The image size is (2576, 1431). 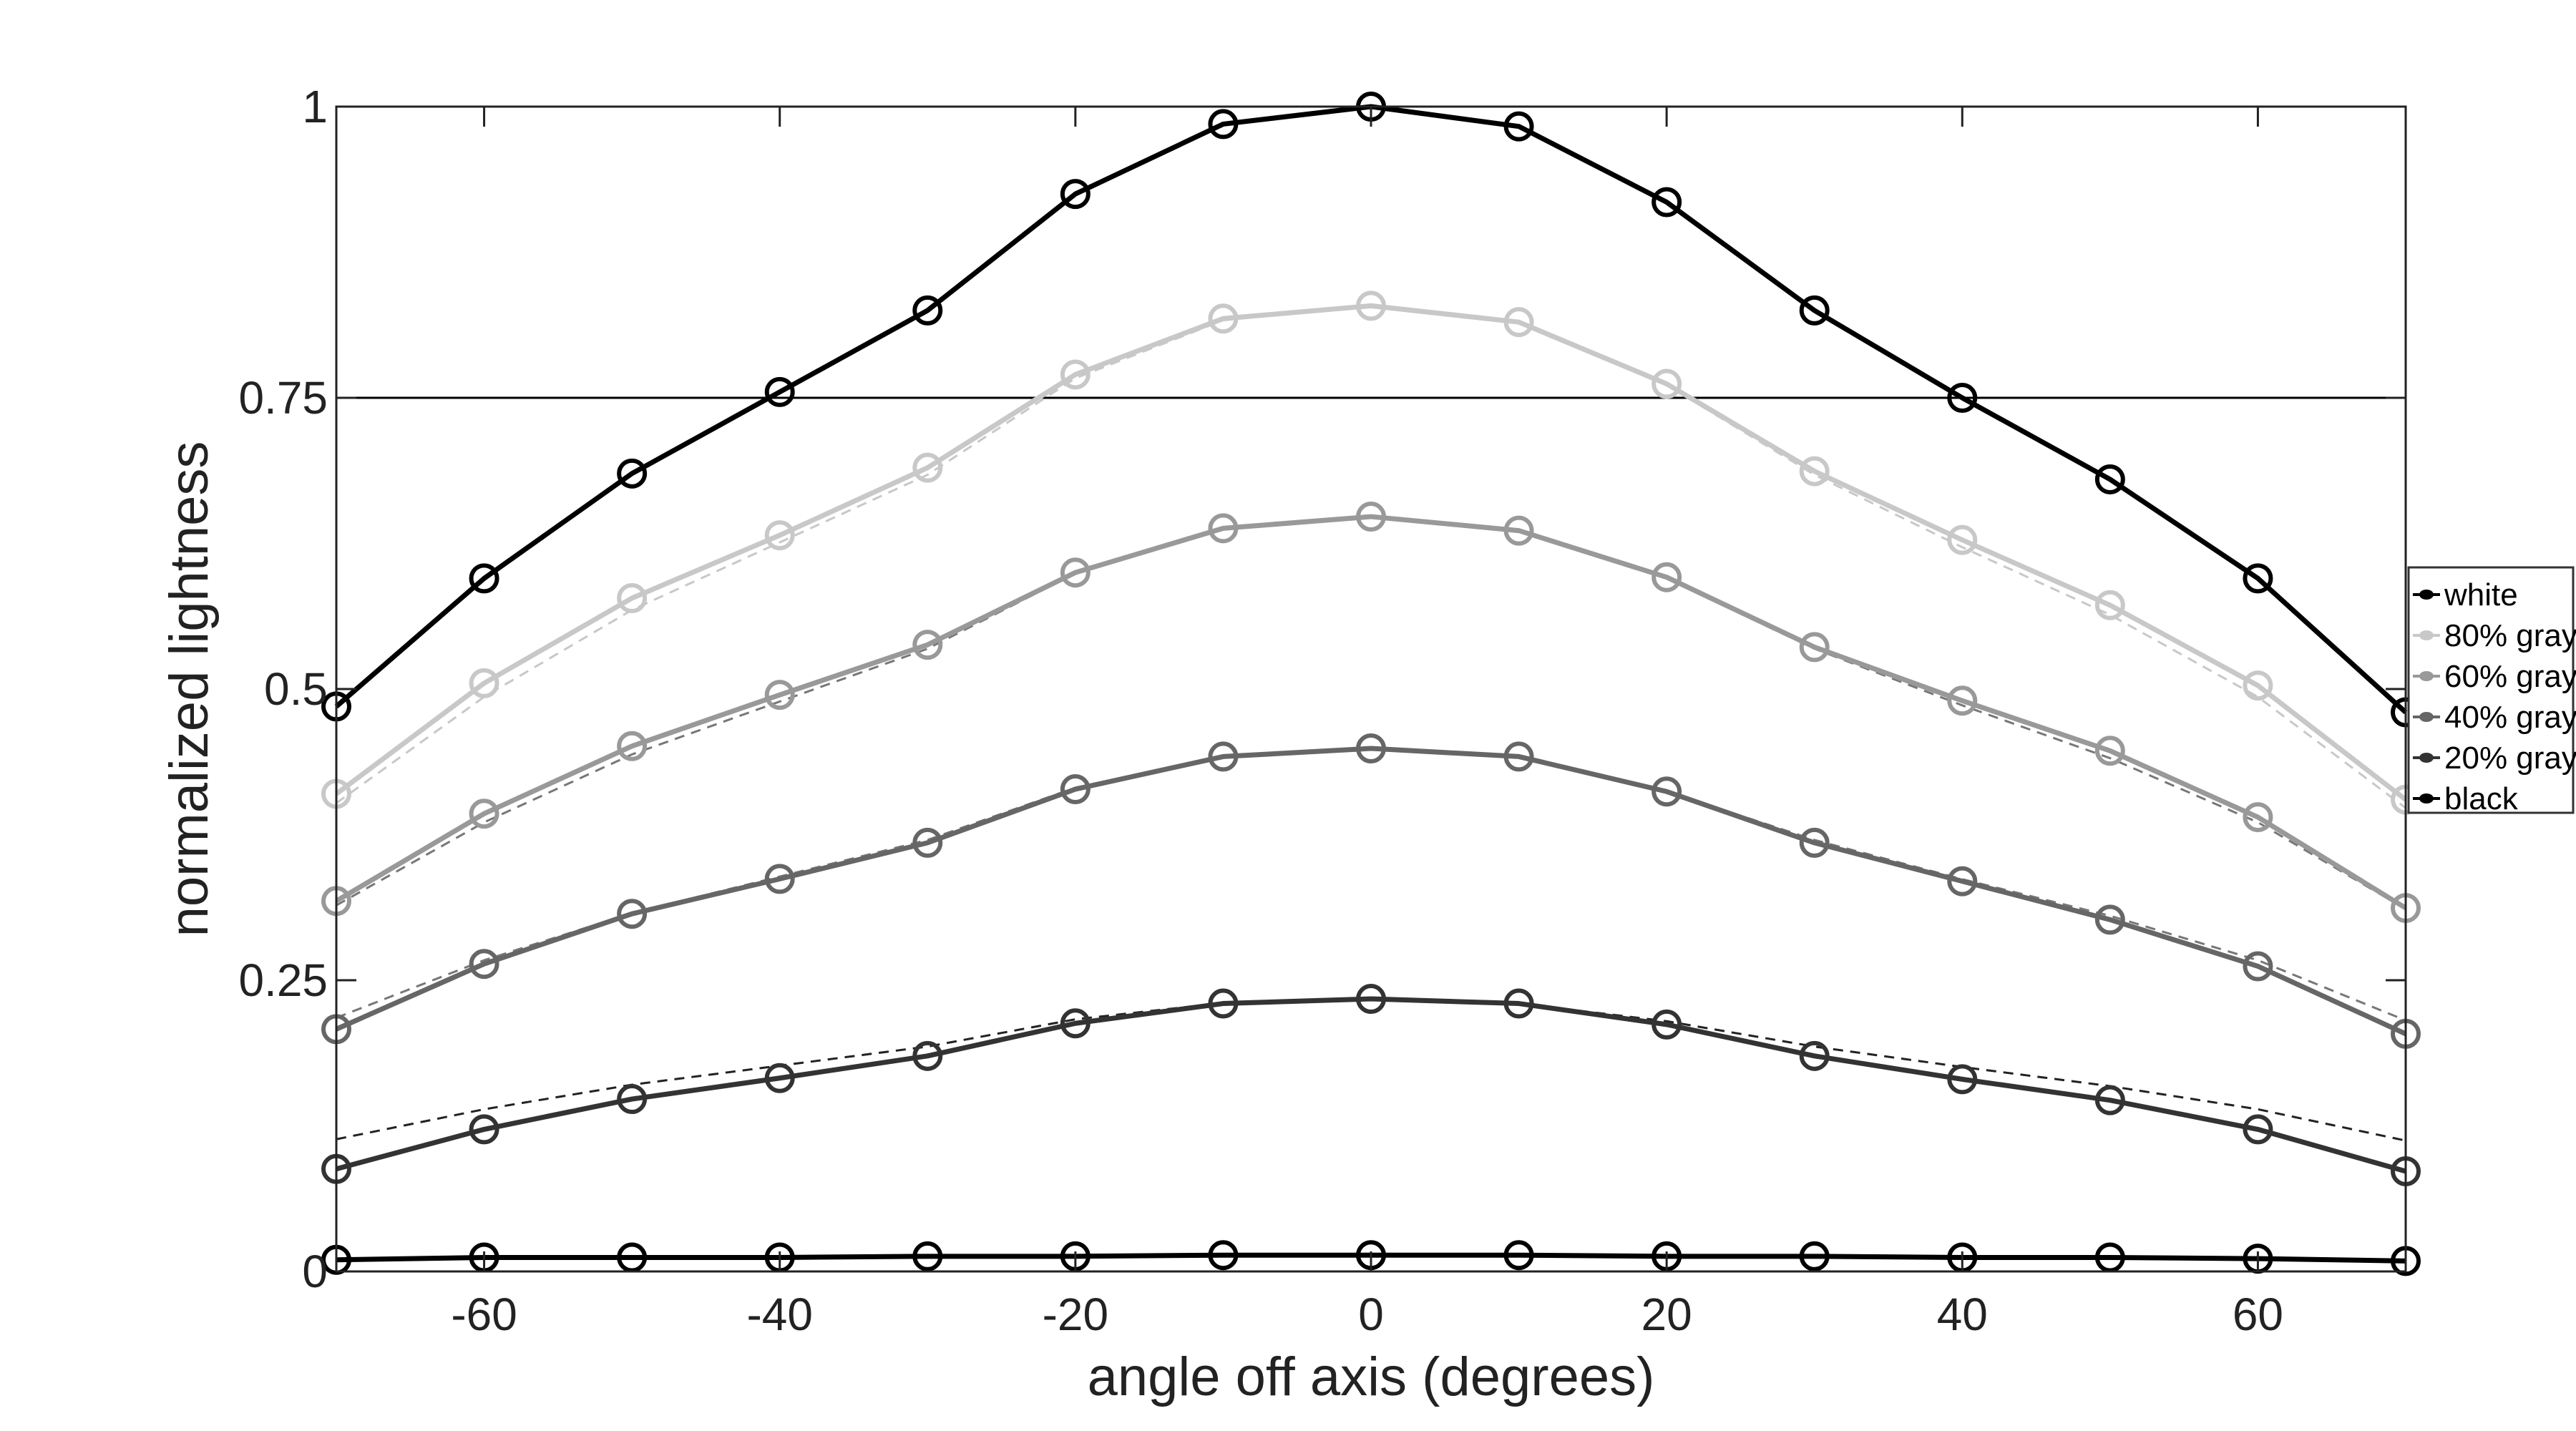 I want to click on x-tick-label: -40, so click(x=779, y=1314).